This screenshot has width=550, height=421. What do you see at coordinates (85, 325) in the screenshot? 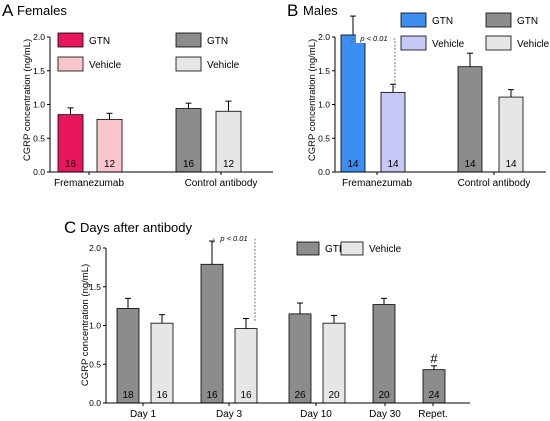
I see `panel-c-y-axis-label: CGRP concentration (ng/mL)` at bounding box center [85, 325].